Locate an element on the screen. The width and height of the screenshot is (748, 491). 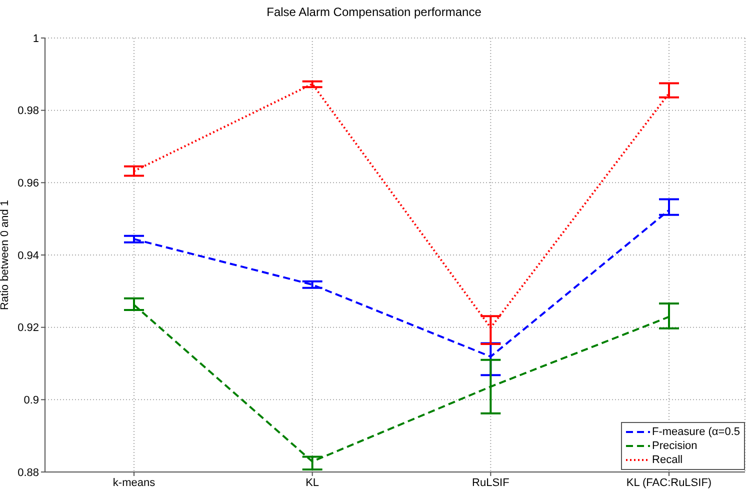
chart-title: False Alarm Compensation performance is located at coordinates (374, 12).